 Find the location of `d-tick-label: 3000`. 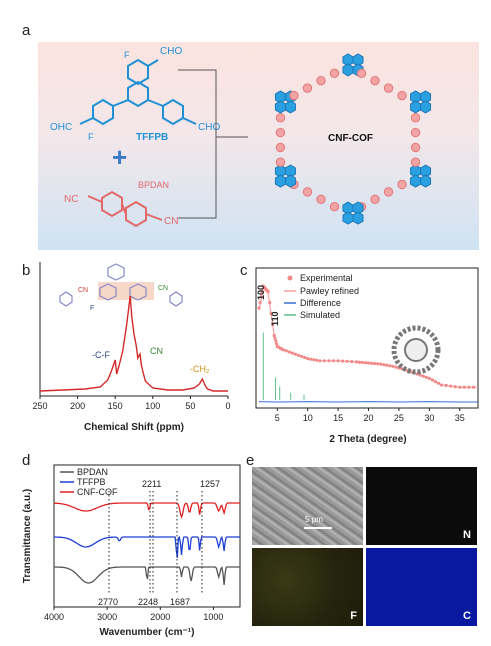

d-tick-label: 3000 is located at coordinates (107, 617).